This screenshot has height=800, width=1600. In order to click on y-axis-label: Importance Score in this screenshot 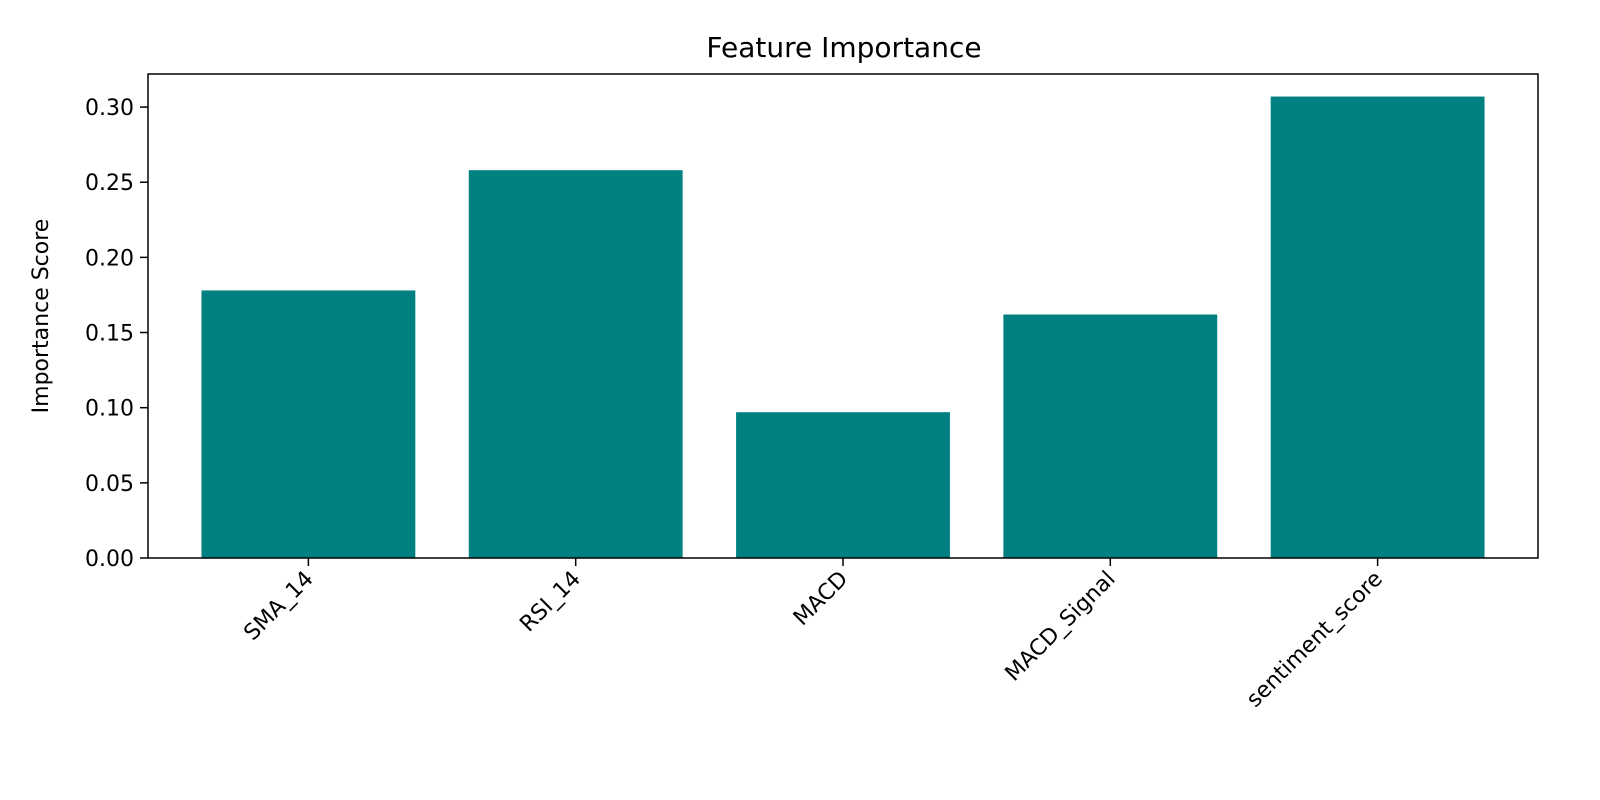, I will do `click(41, 316)`.